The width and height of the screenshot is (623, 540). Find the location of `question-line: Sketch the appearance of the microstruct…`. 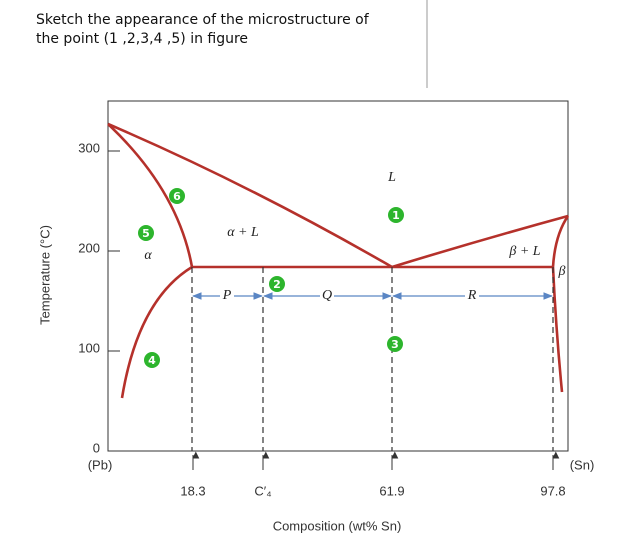

question-line: Sketch the appearance of the microstruct… is located at coordinates (203, 20).